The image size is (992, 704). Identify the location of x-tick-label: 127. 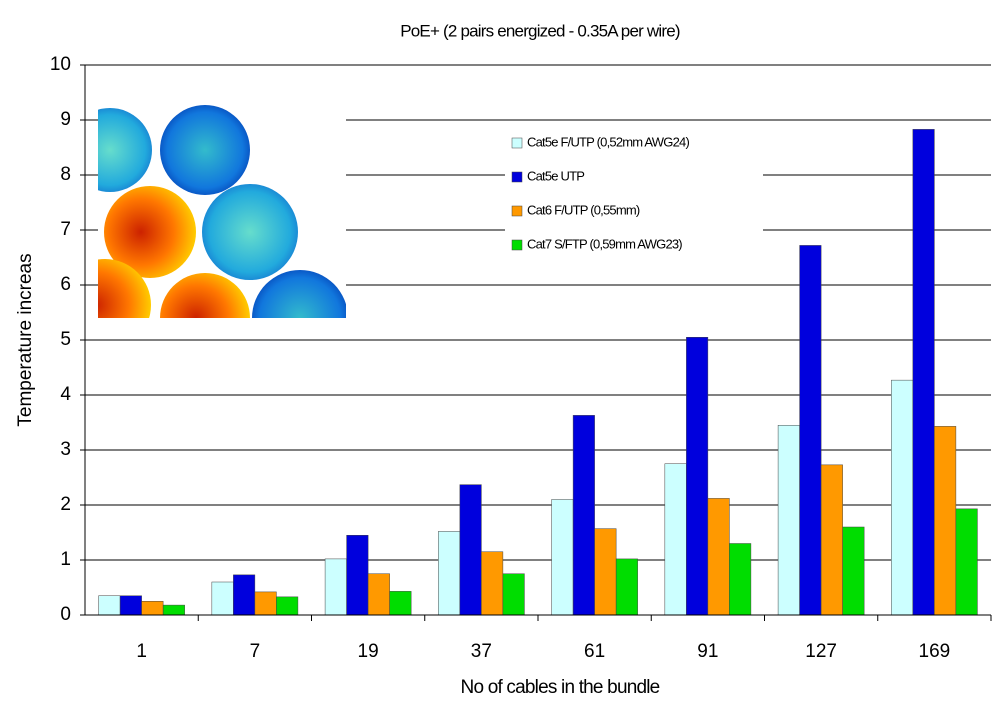
(821, 651).